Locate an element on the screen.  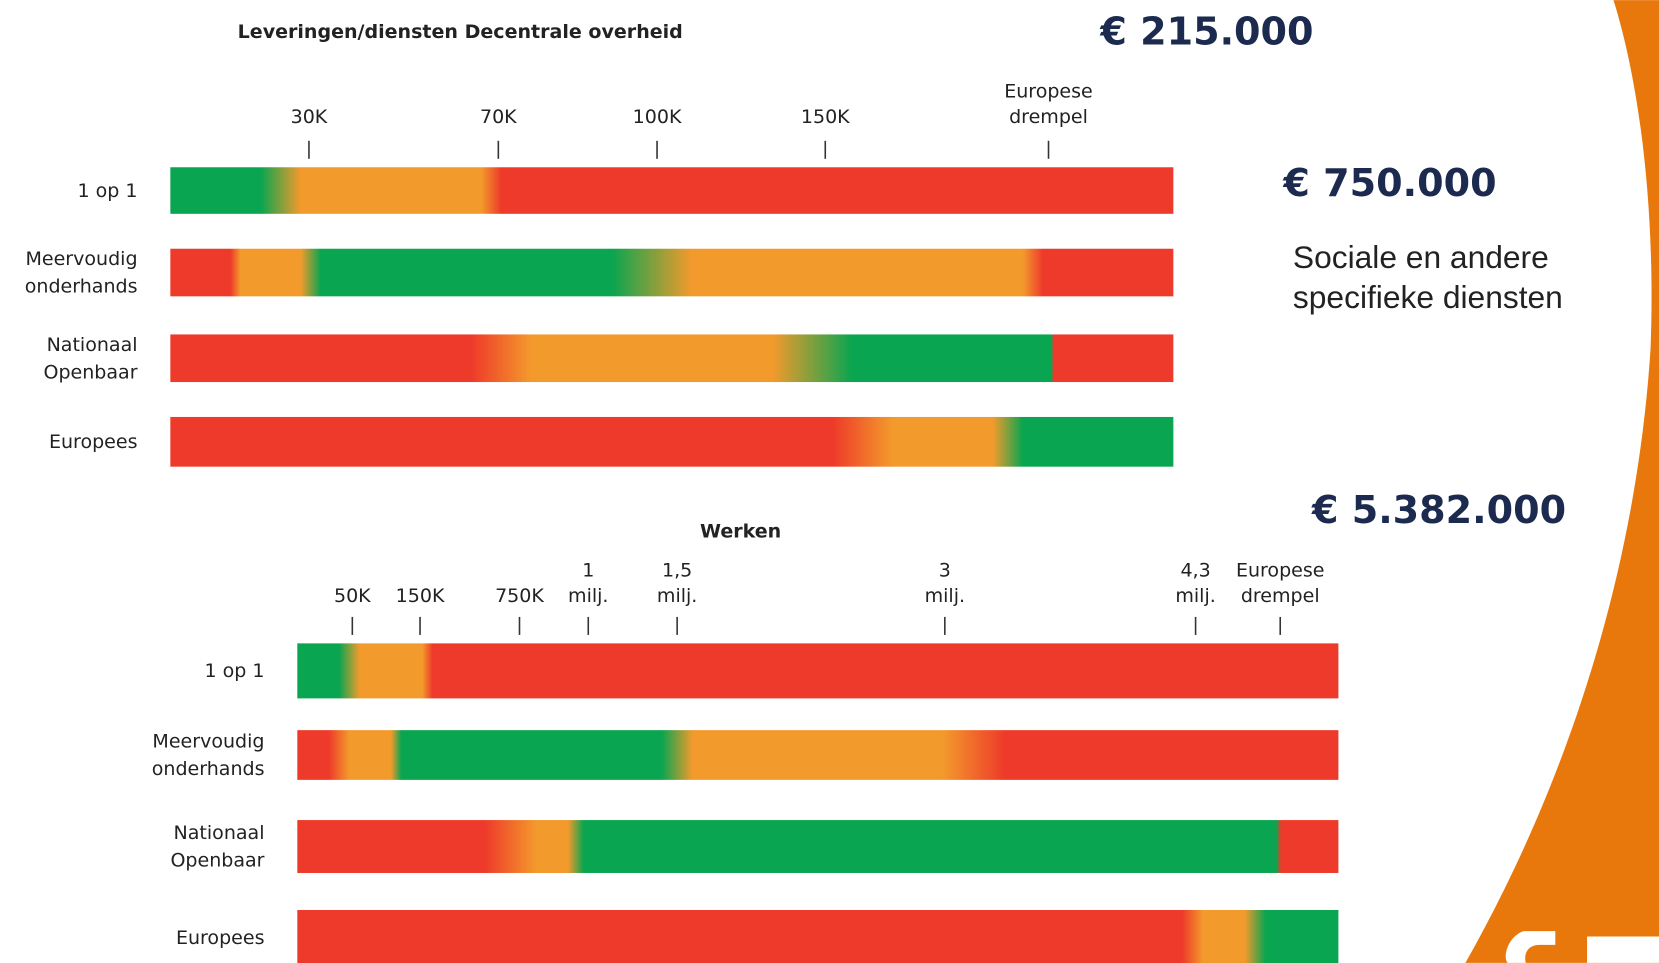
note: Sociale en andere specifieke diensten is located at coordinates (1428, 277).